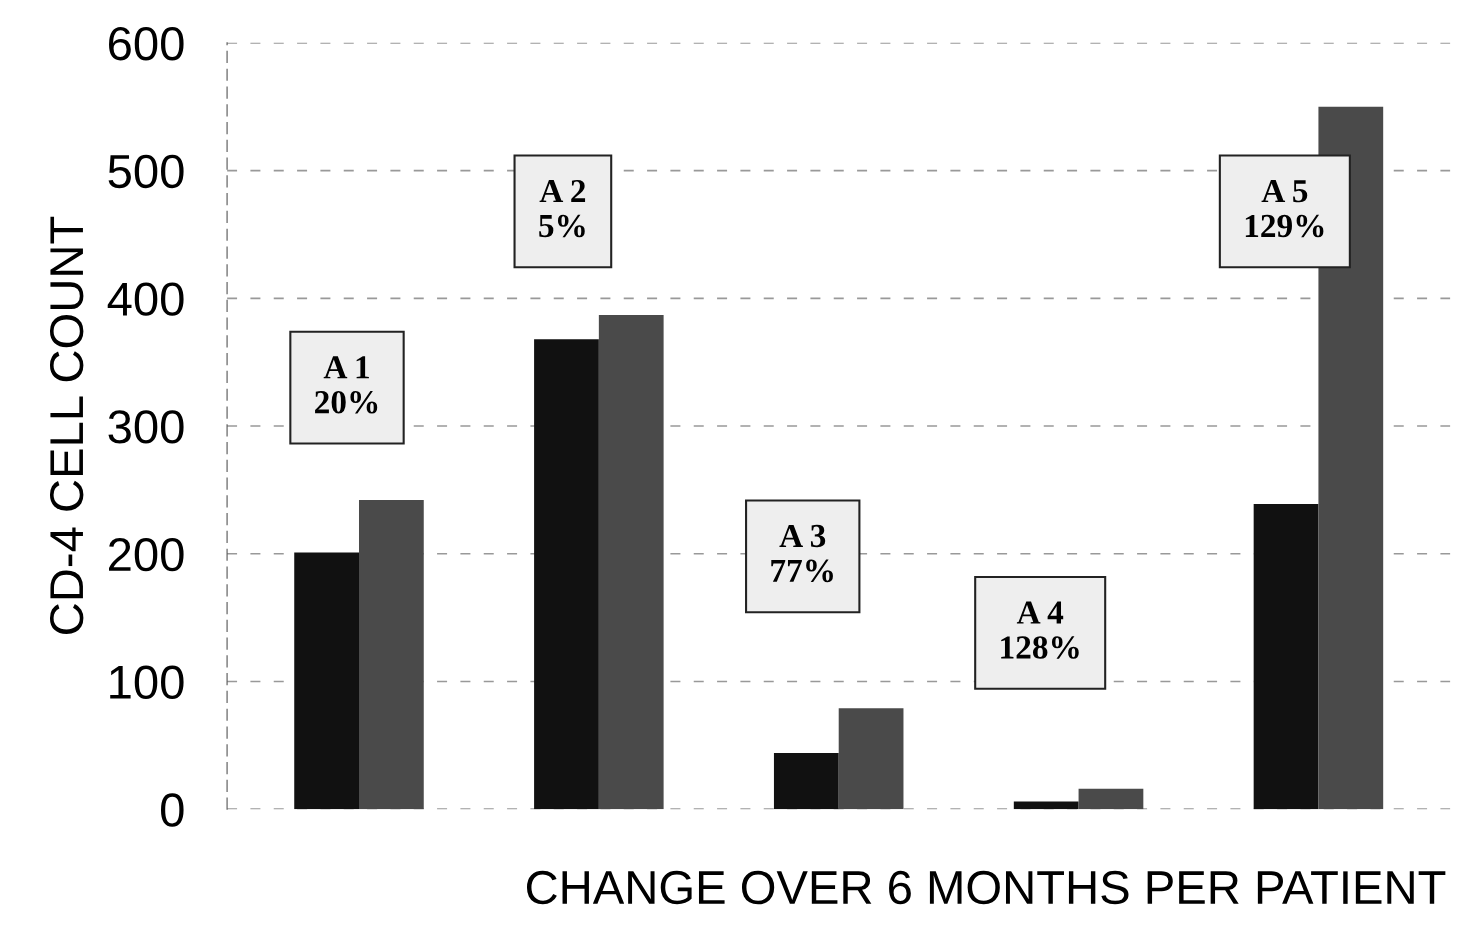  What do you see at coordinates (1040, 630) in the screenshot?
I see `annotation: A 4 128%` at bounding box center [1040, 630].